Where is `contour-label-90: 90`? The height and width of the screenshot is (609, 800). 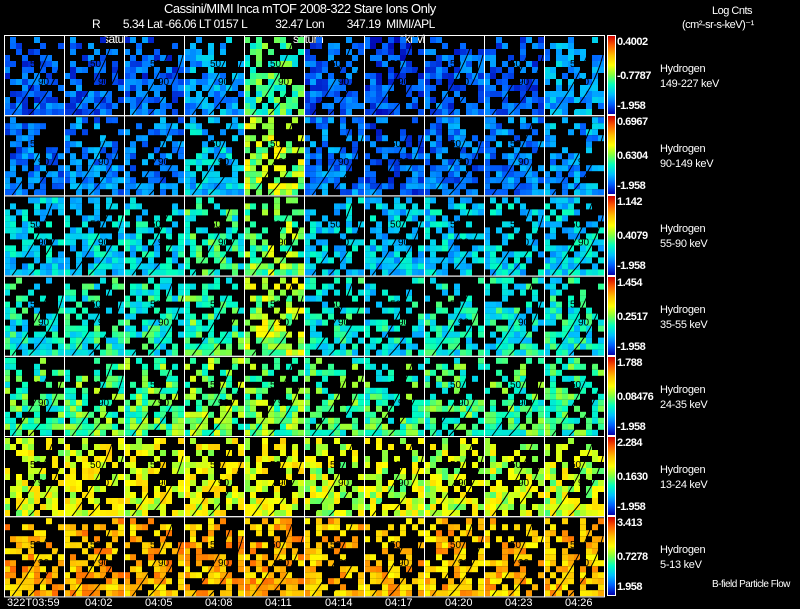 contour-label-90: 90 is located at coordinates (584, 162).